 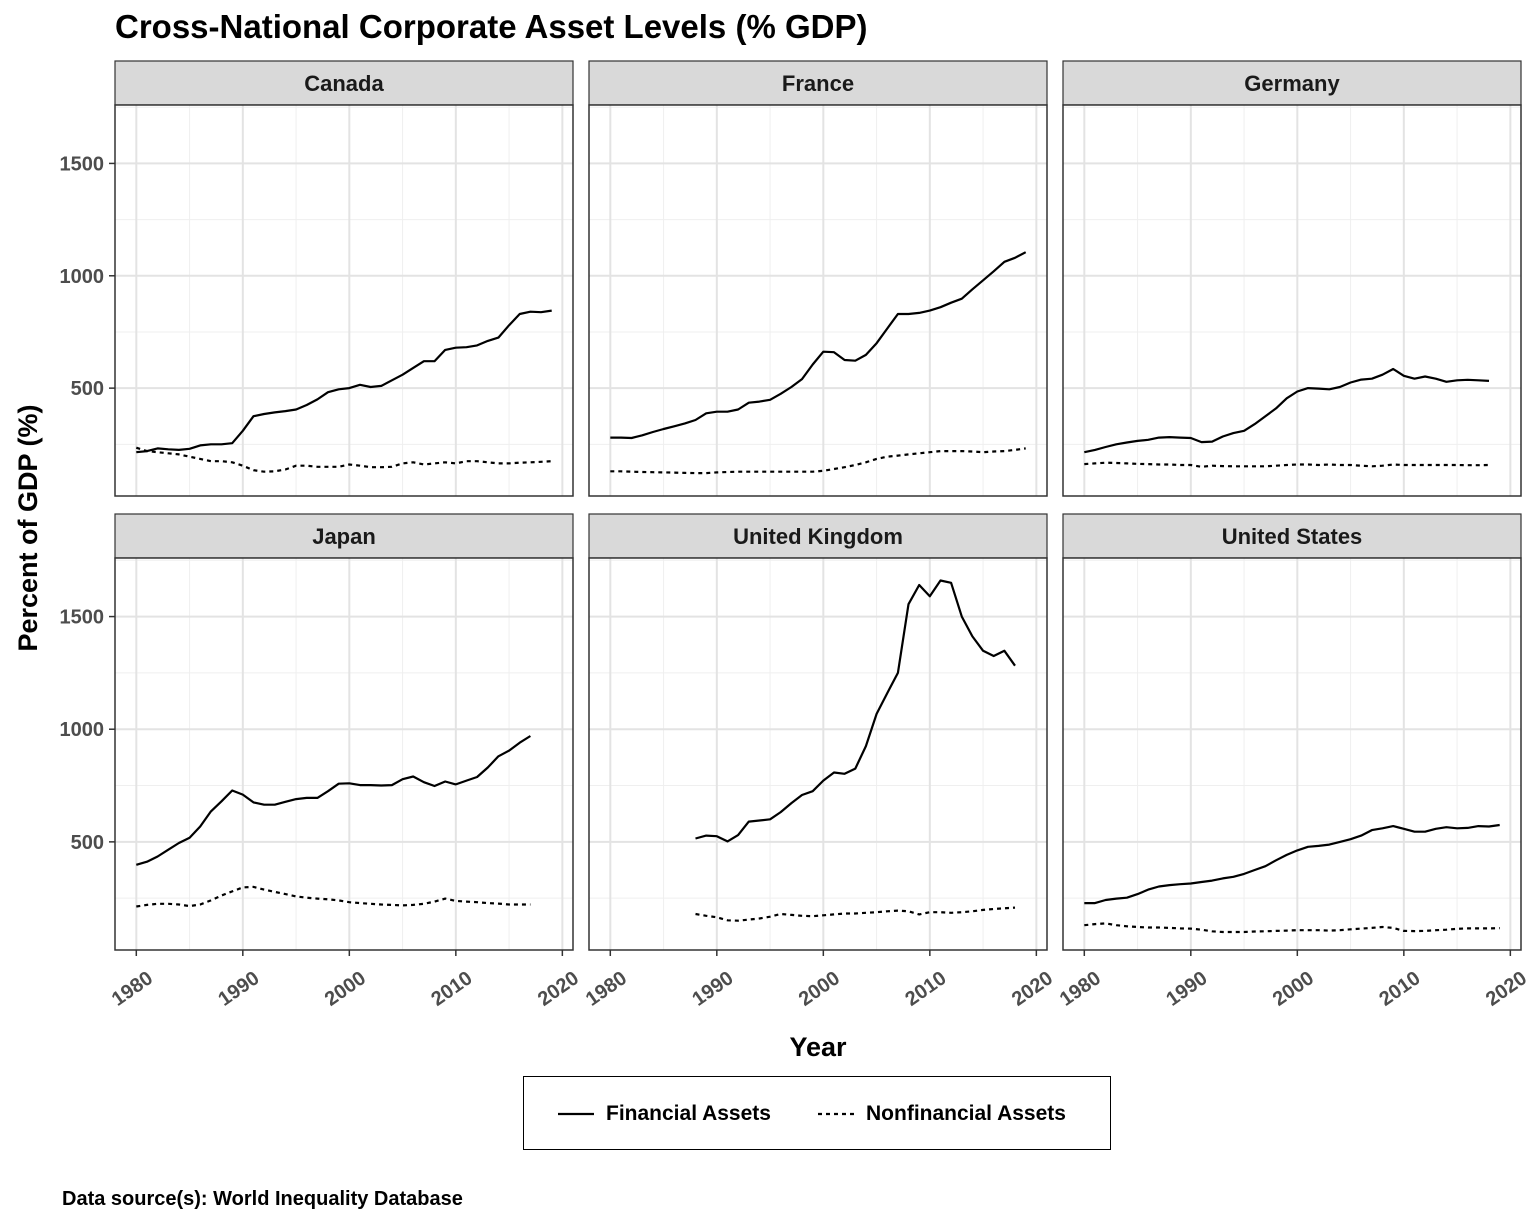 I want to click on series-line-france-financial-assets, so click(x=818, y=345).